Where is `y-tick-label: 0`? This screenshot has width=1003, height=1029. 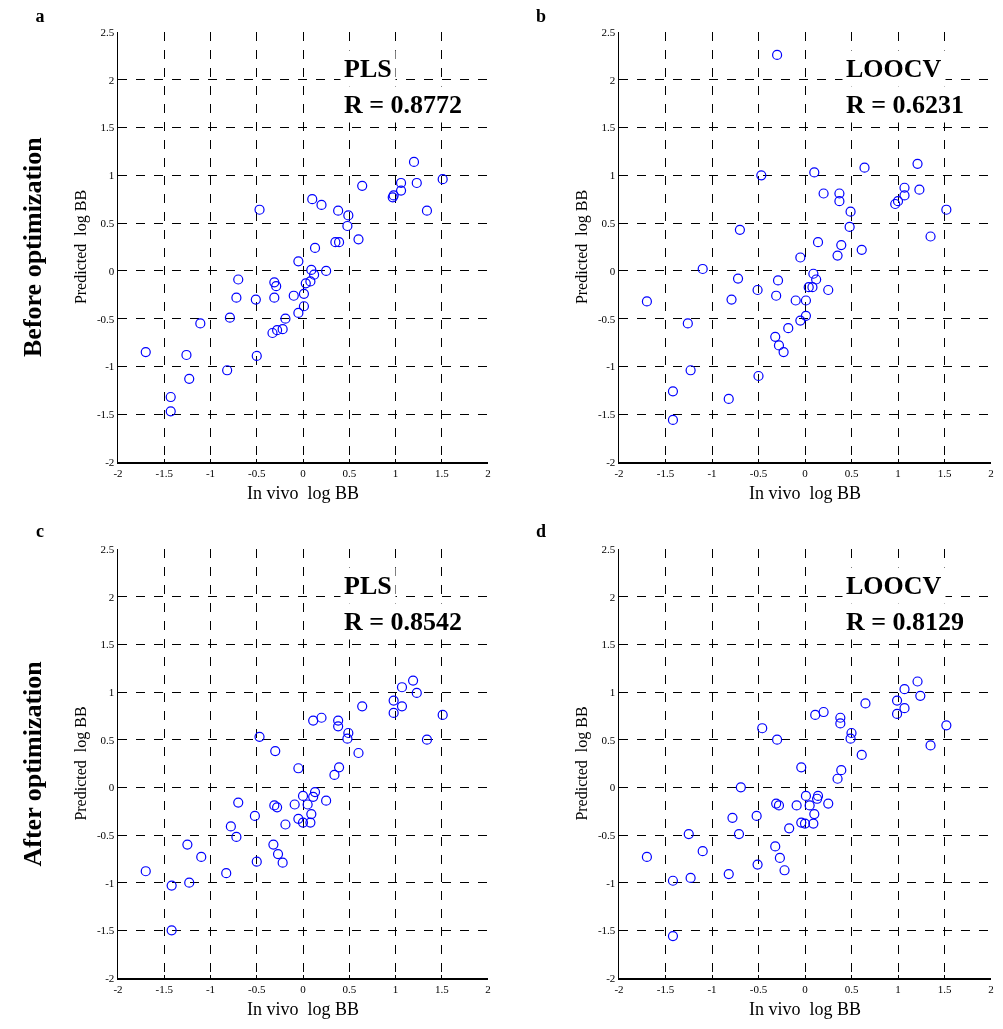
y-tick-label: 0 is located at coordinates (111, 270).